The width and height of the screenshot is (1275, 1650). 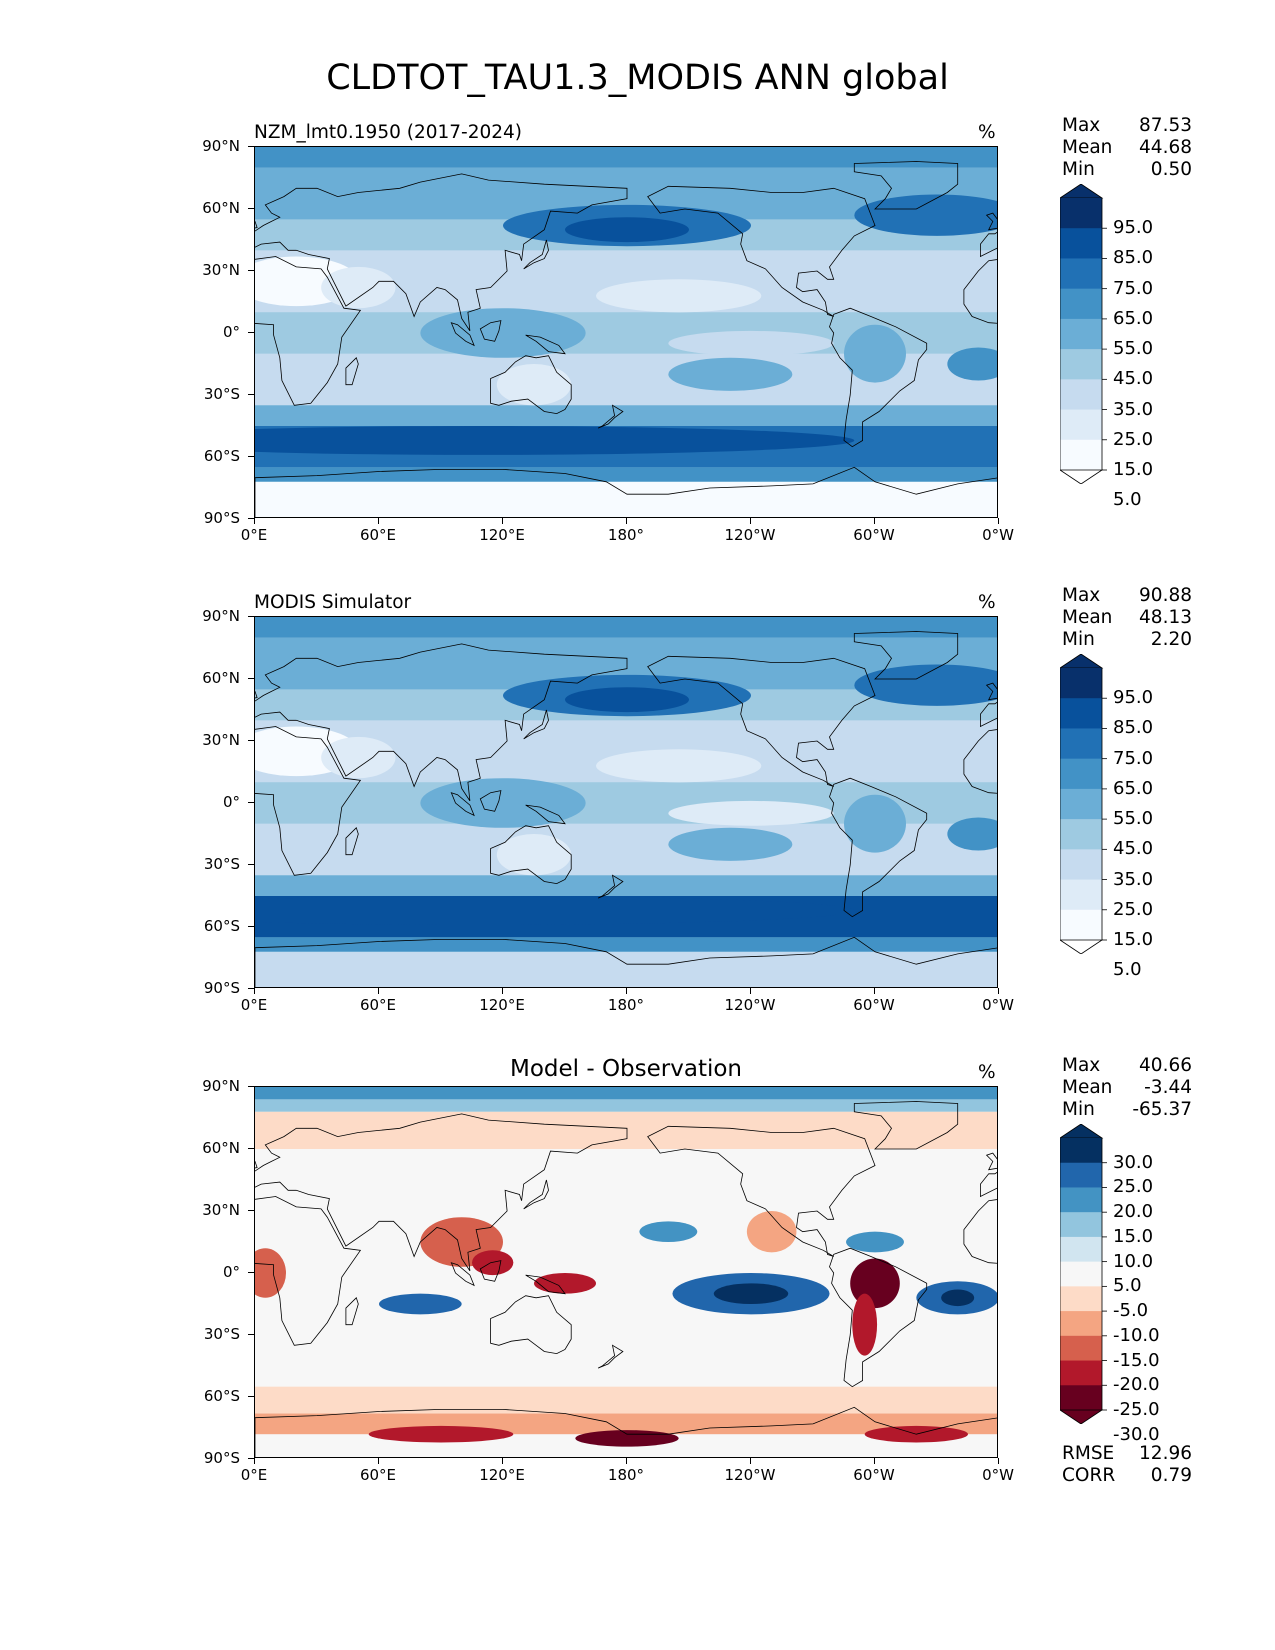 What do you see at coordinates (1127, 1088) in the screenshot?
I see `stats-box: Max 40.66 Mean -3.44 Min -65.37` at bounding box center [1127, 1088].